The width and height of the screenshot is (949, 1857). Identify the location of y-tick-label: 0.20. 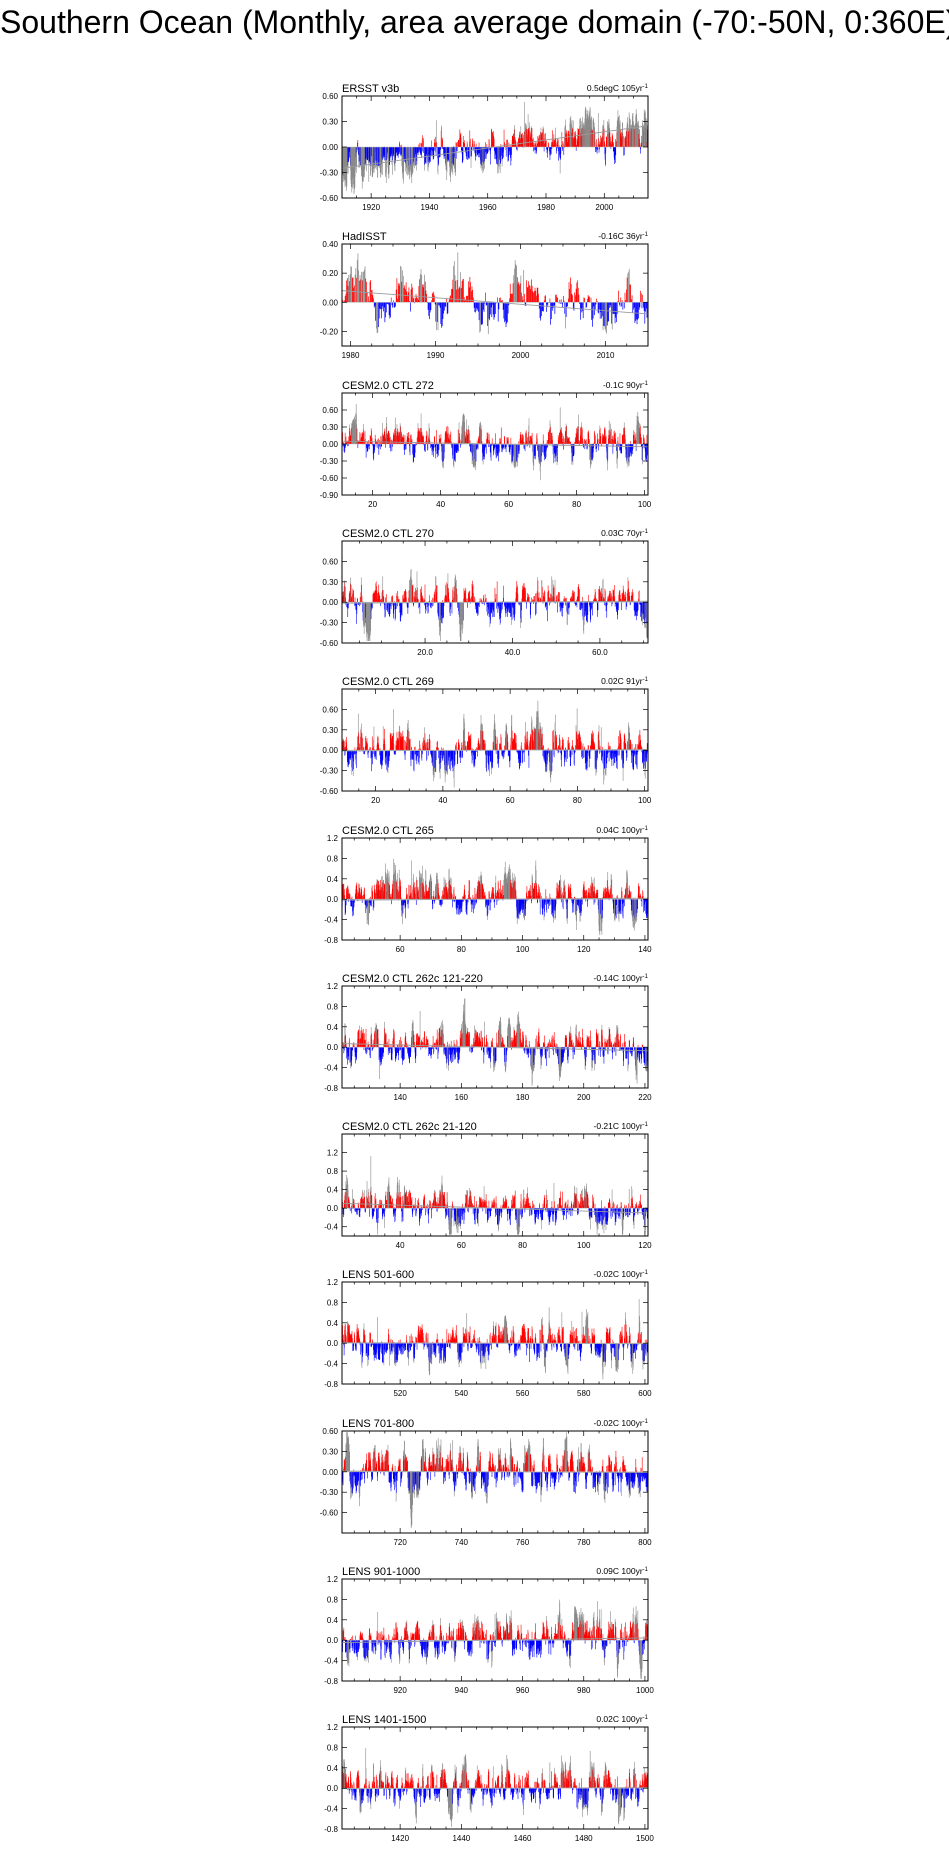
(330, 273).